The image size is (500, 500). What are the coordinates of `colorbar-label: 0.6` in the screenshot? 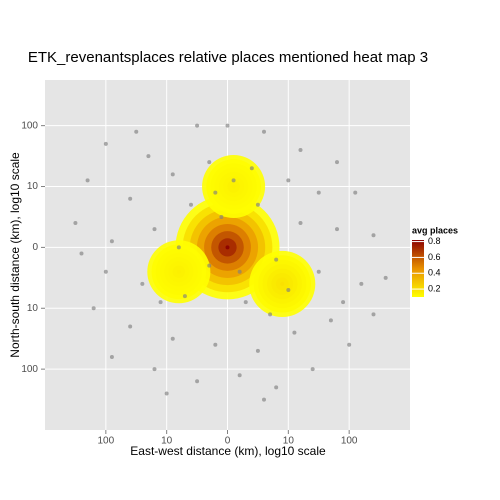 It's located at (434, 257).